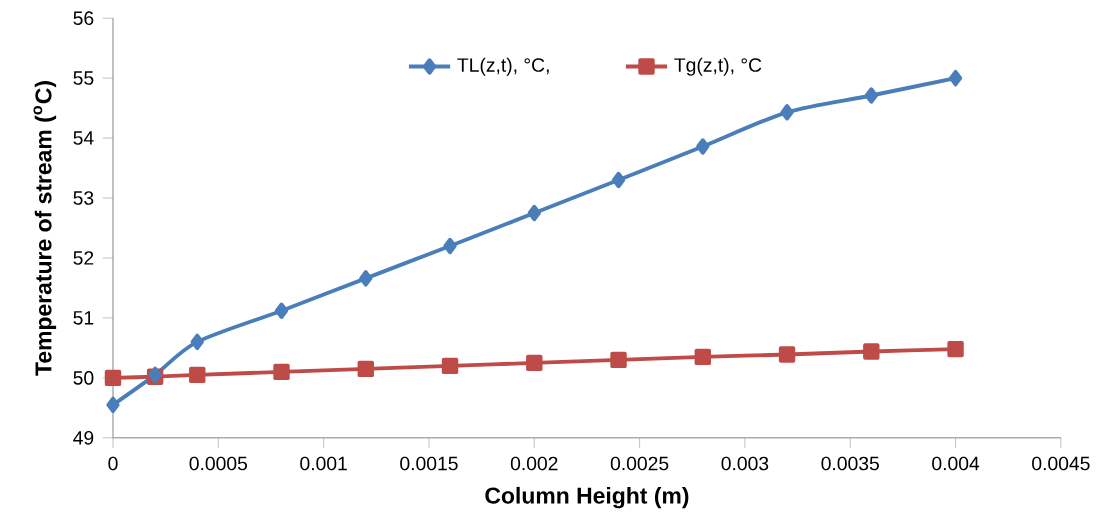 The height and width of the screenshot is (525, 1099). What do you see at coordinates (850, 463) in the screenshot?
I see `x-tick-label: 0.0035` at bounding box center [850, 463].